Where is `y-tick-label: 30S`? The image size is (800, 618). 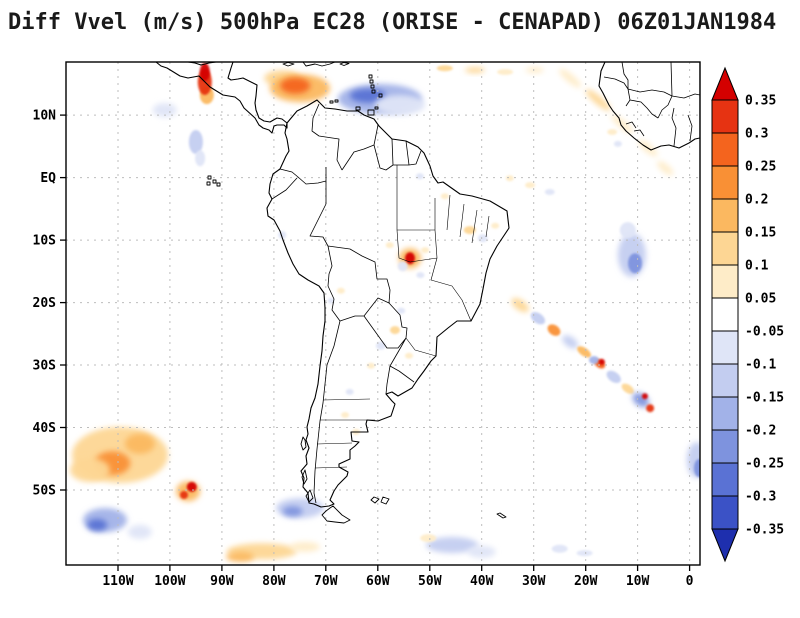 y-tick-label: 30S is located at coordinates (45, 366).